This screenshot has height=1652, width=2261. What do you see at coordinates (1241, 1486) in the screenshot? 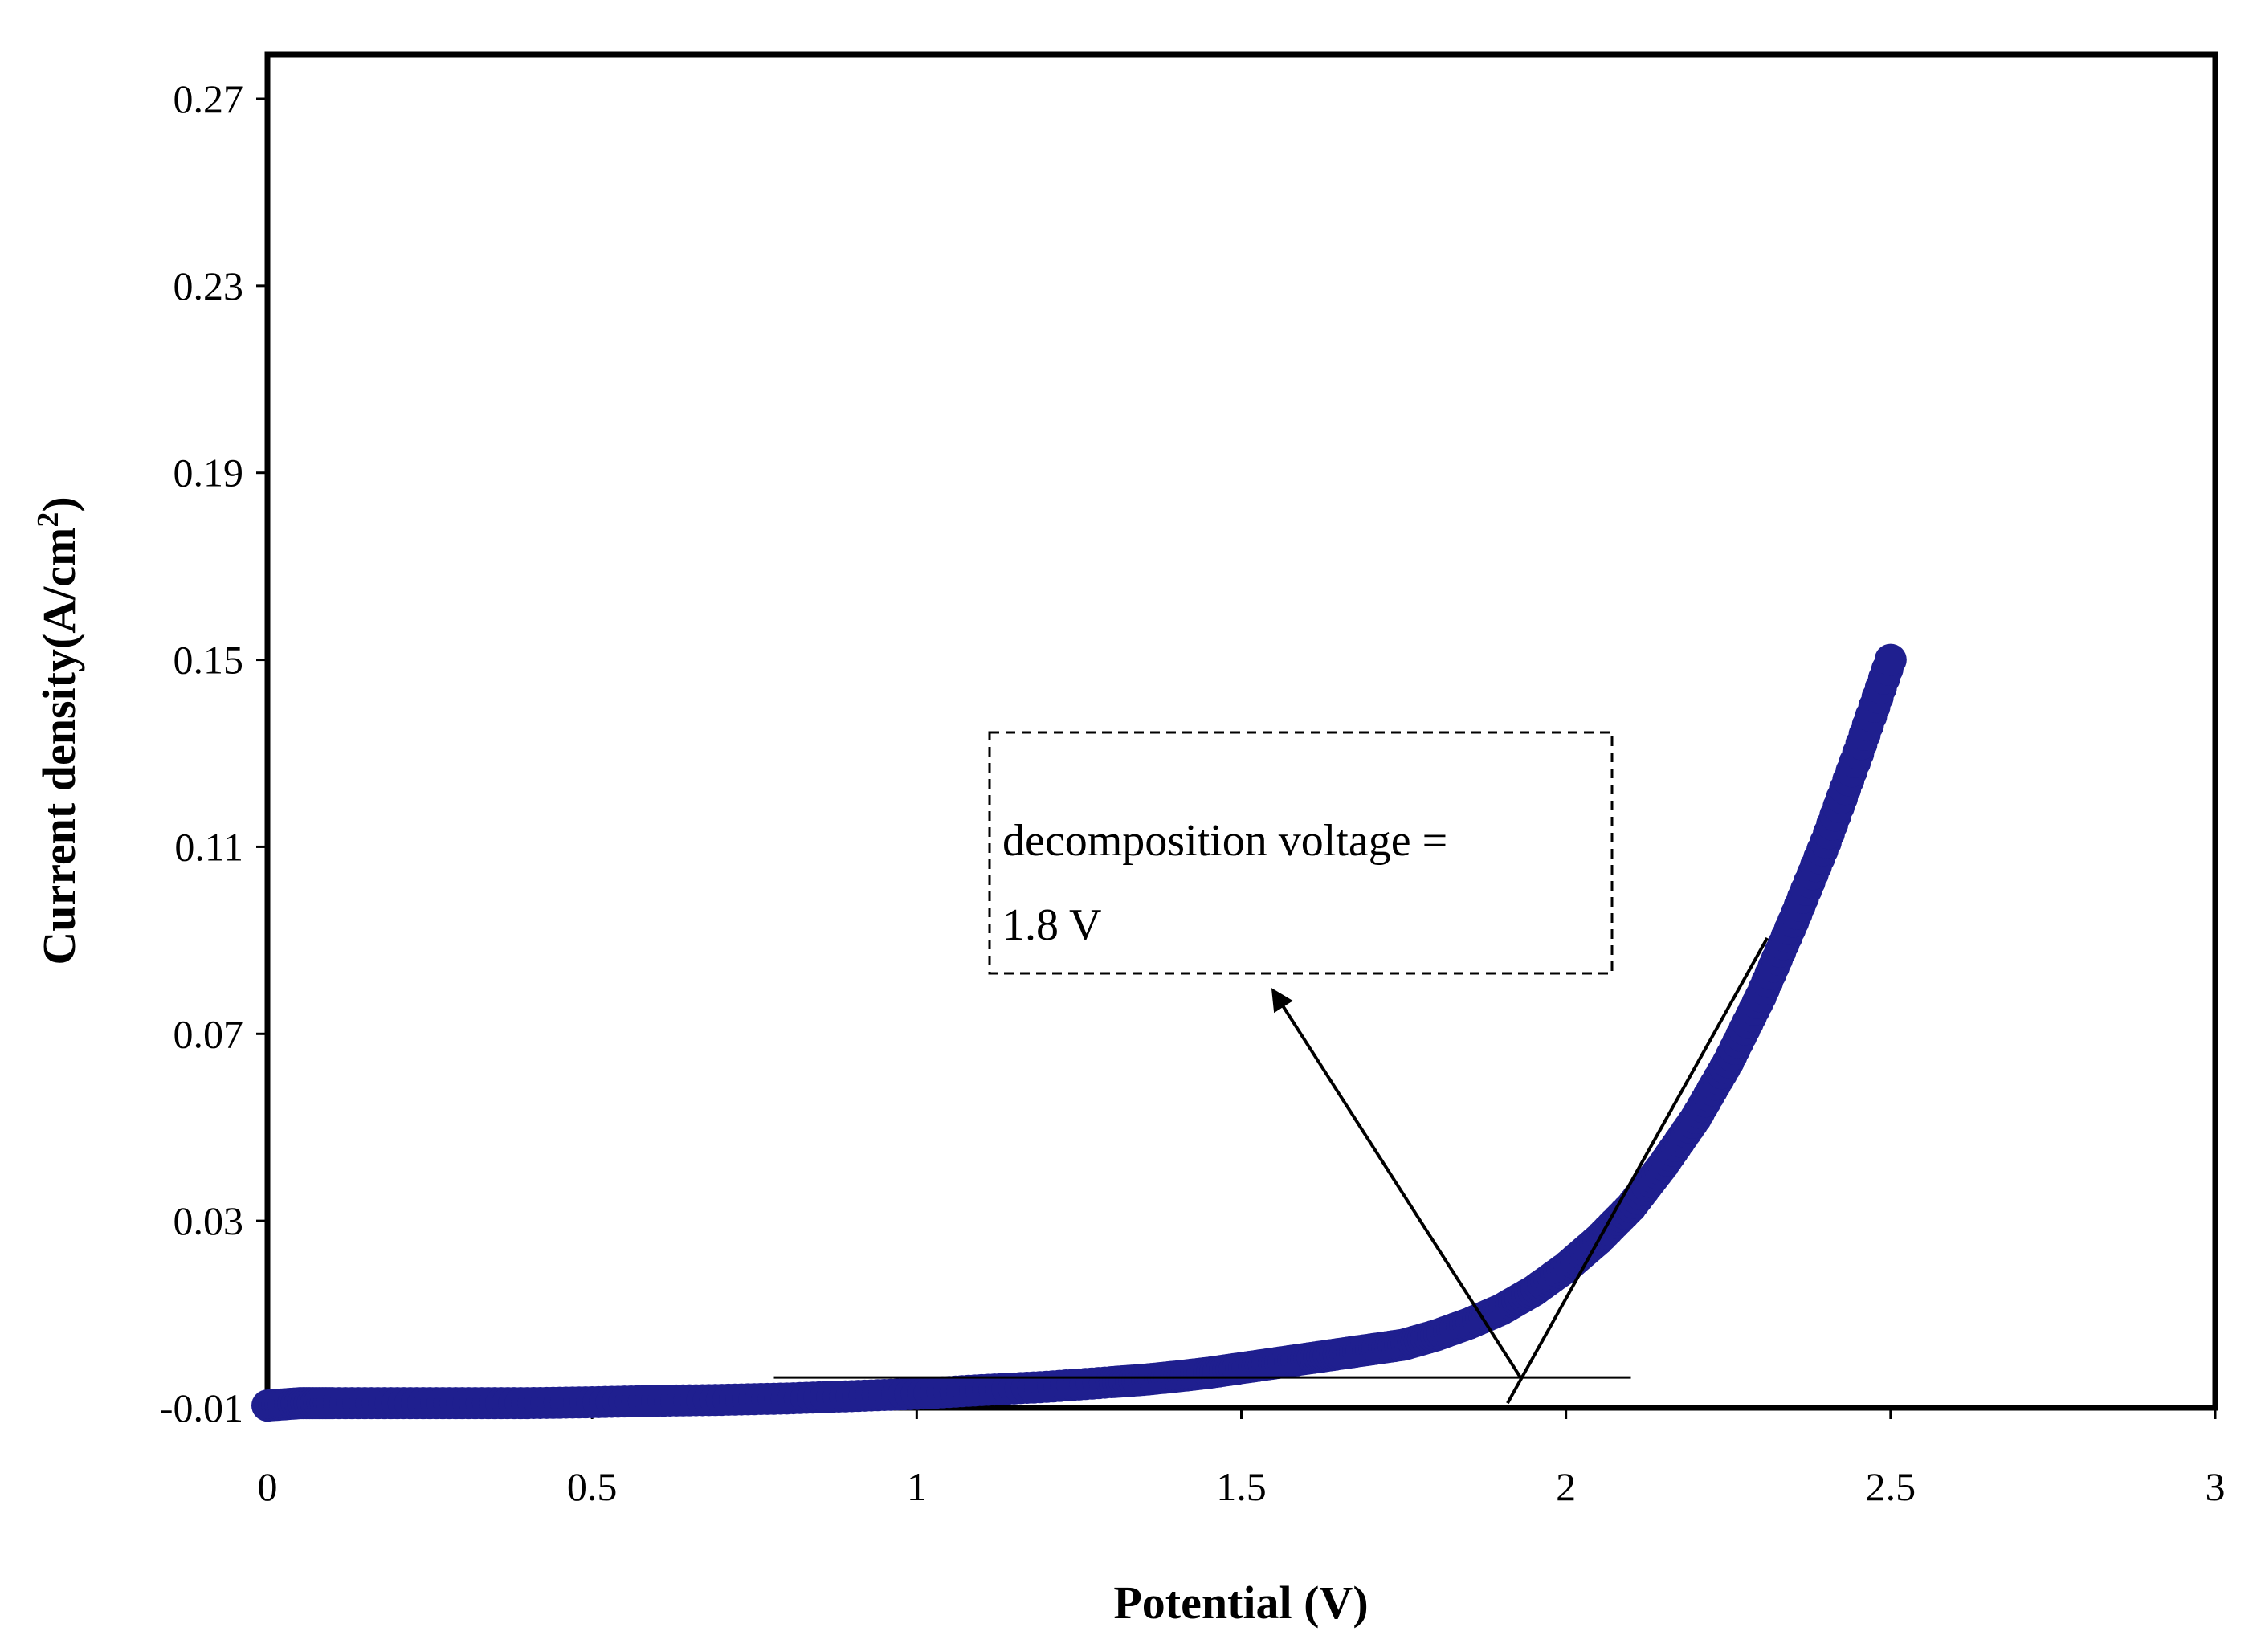
I see `x-tick-label: 1.5` at bounding box center [1241, 1486].